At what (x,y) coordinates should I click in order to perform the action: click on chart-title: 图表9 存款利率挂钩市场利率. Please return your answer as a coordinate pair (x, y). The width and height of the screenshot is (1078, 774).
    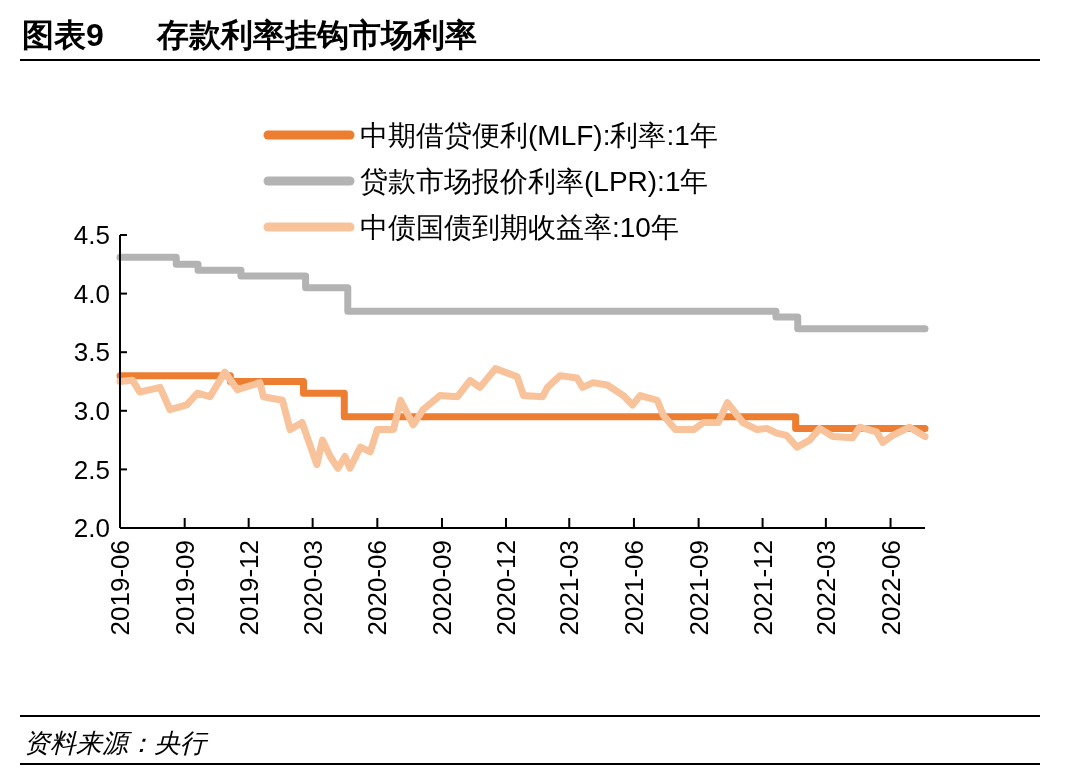
    Looking at the image, I should click on (250, 35).